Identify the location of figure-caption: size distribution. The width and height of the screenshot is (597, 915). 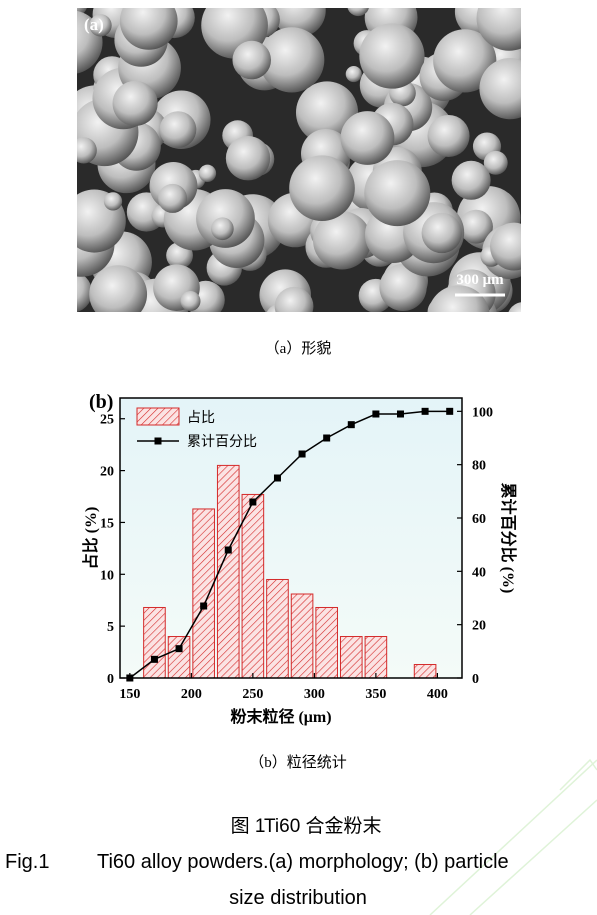
(298, 898).